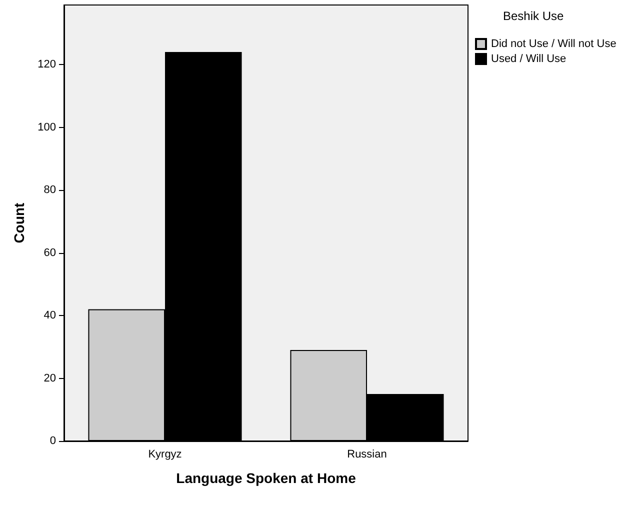 The width and height of the screenshot is (625, 526). Describe the element at coordinates (53, 441) in the screenshot. I see `y-tick-label: 0` at that location.